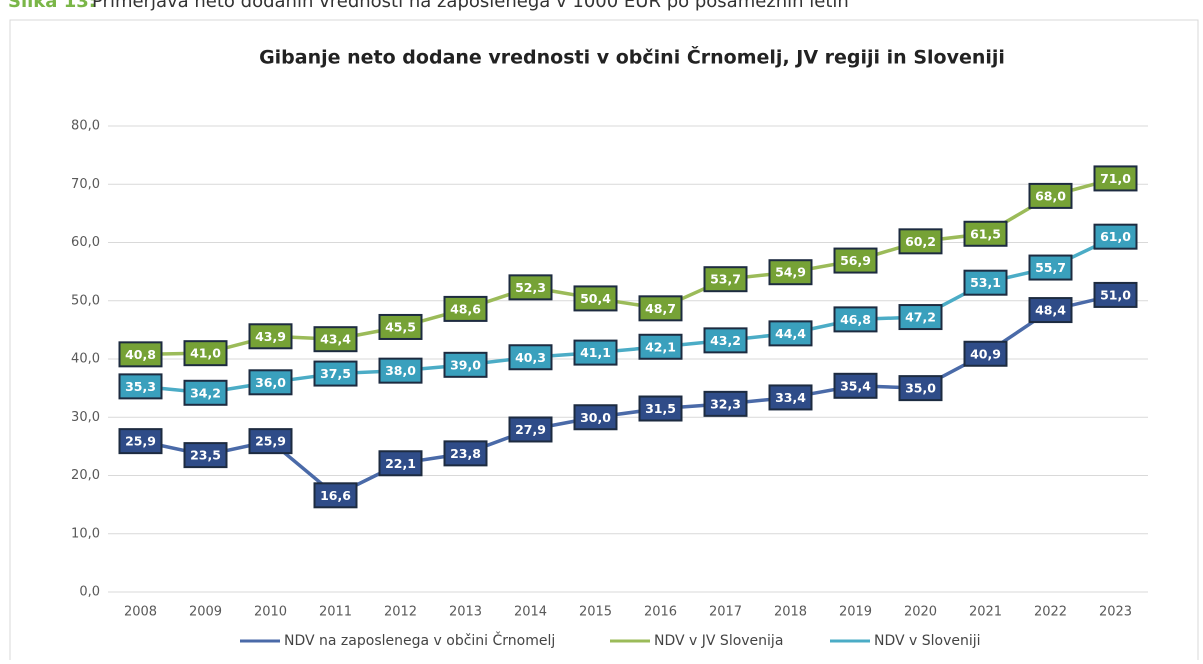 This screenshot has height=664, width=1203. I want to click on data-label: 53,7, so click(725, 279).